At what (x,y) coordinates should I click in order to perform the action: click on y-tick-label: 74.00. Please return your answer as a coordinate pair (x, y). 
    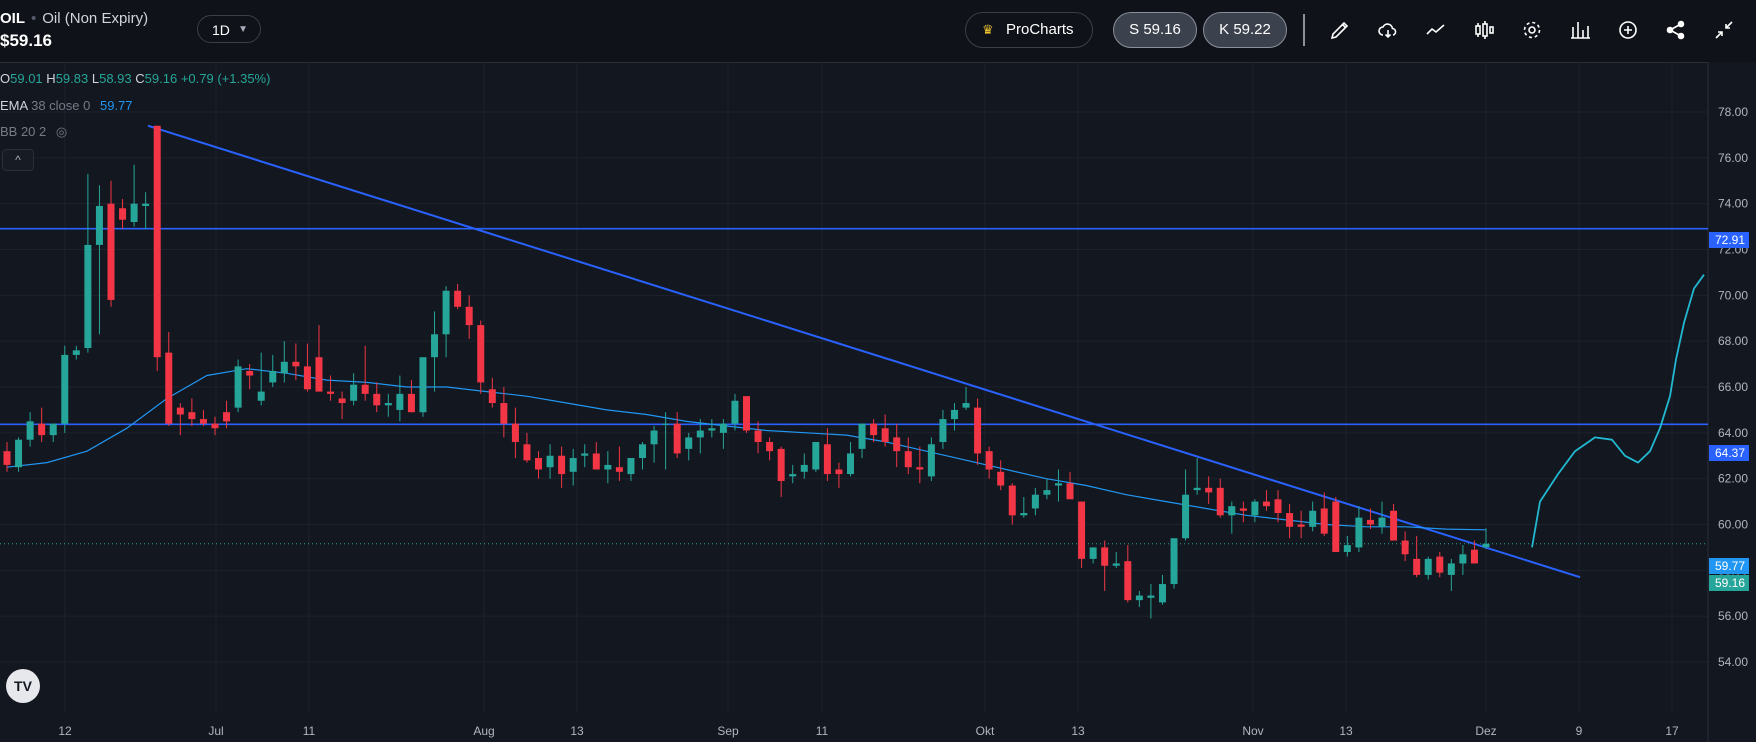
    Looking at the image, I should click on (1733, 204).